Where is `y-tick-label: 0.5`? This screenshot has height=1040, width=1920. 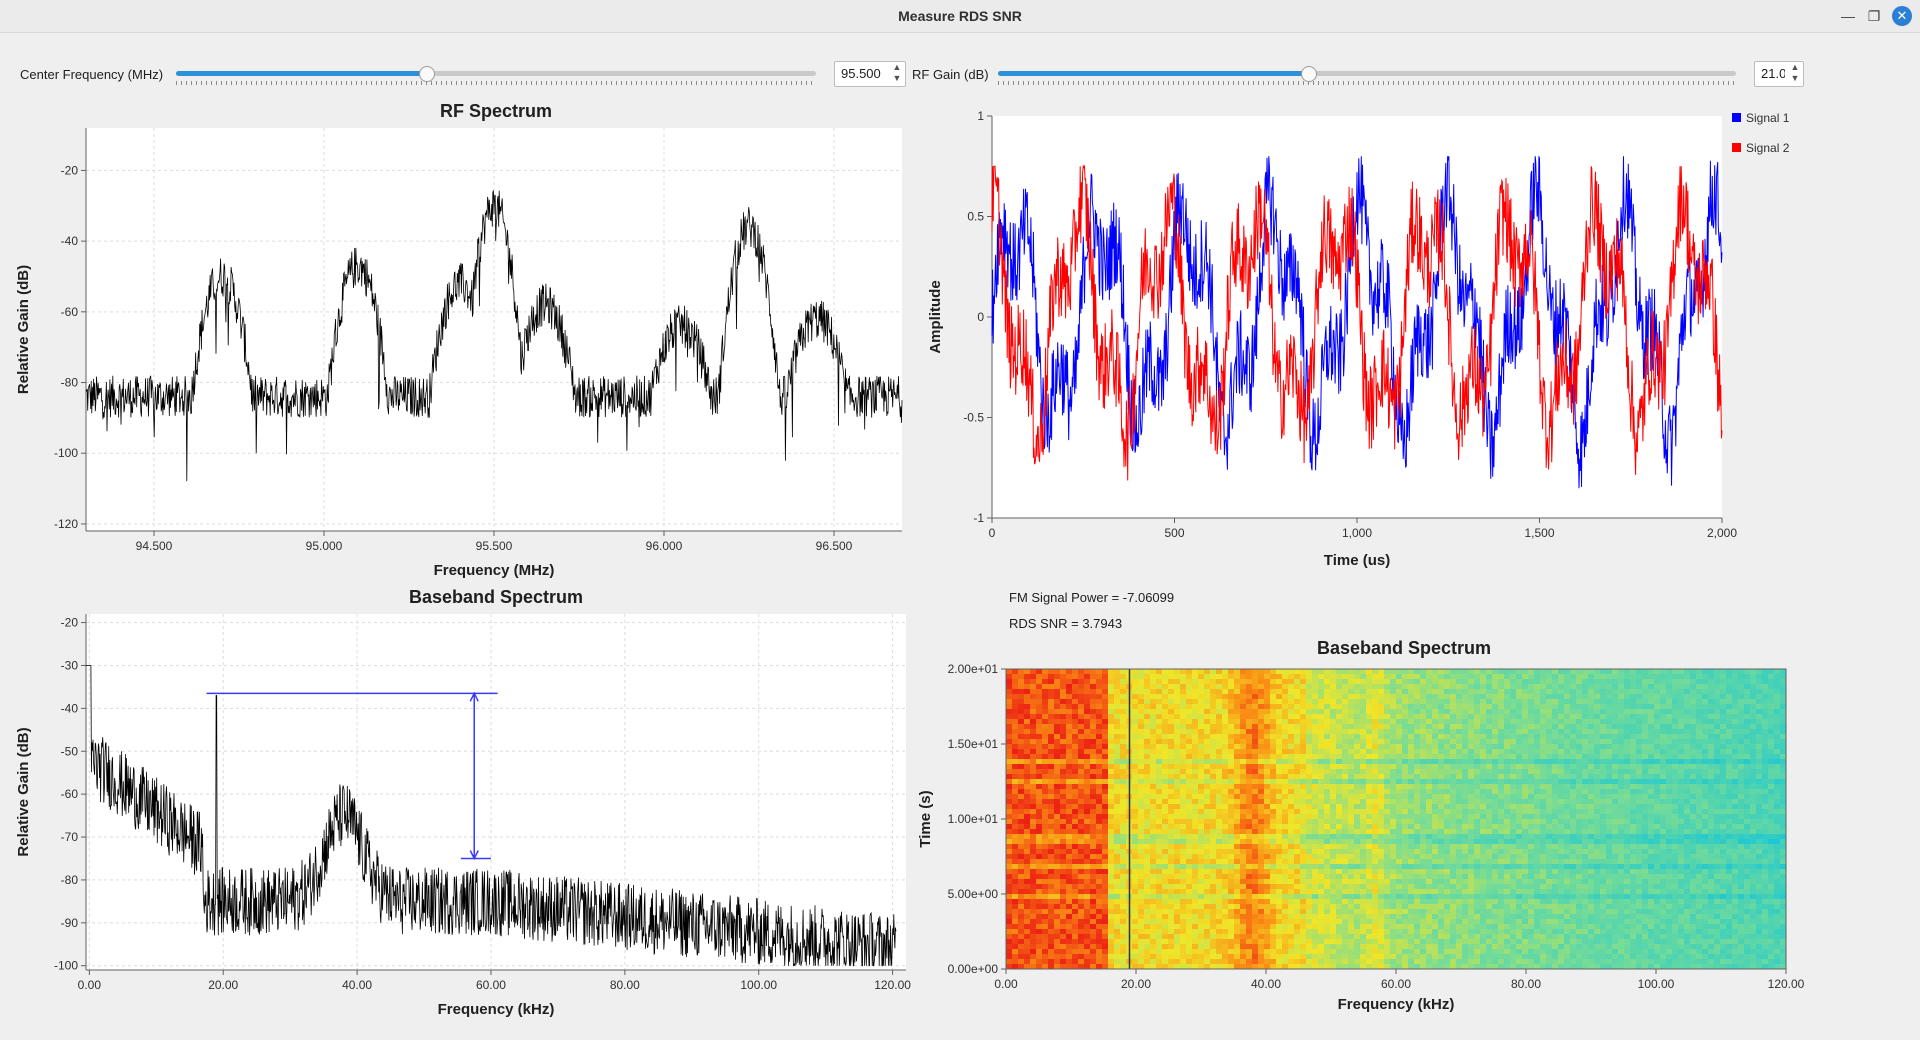
y-tick-label: 0.5 is located at coordinates (975, 217).